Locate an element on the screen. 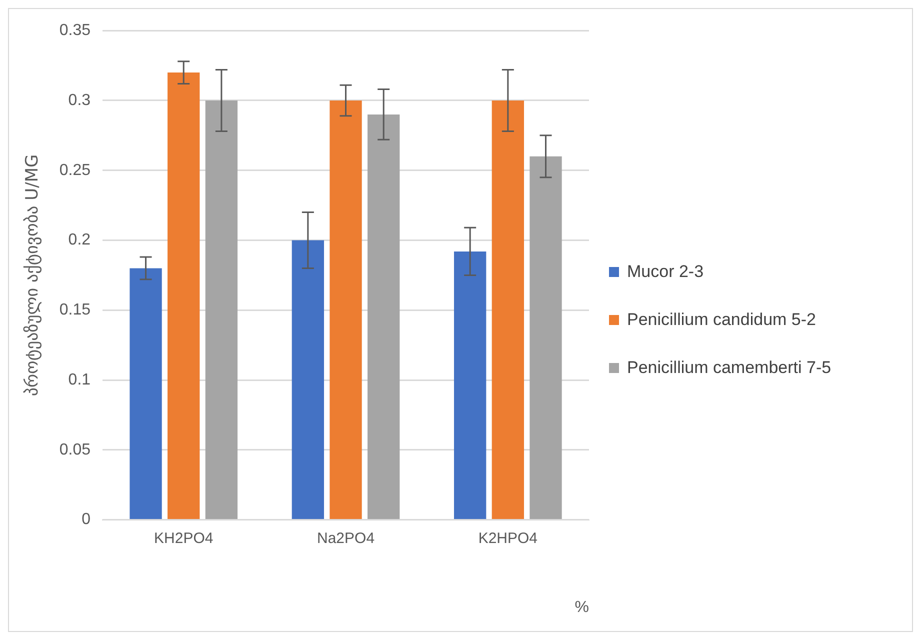 This screenshot has width=923, height=642. x-tick-label: KH2PO4 is located at coordinates (184, 538).